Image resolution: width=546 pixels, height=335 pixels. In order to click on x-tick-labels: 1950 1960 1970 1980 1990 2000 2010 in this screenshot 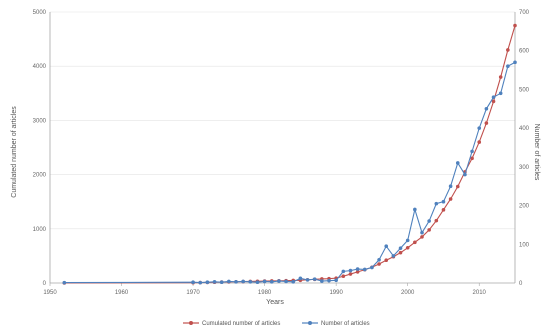, I will do `click(265, 289)`.